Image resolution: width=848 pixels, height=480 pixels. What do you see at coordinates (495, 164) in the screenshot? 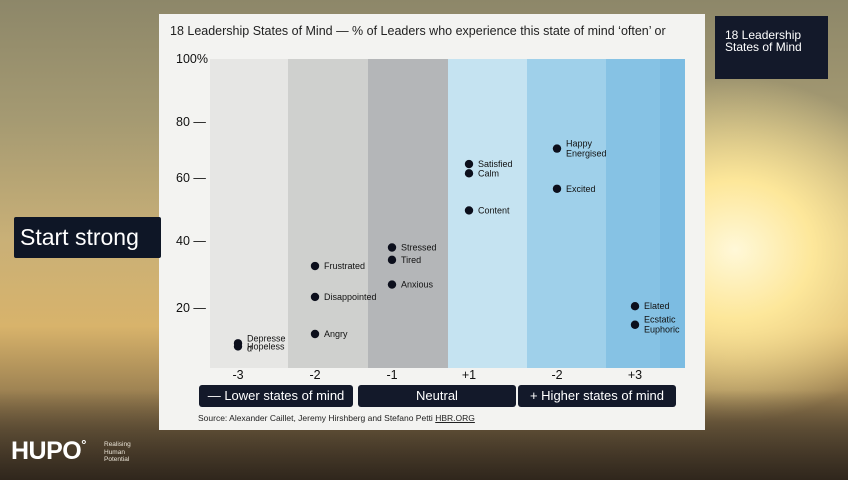
I see `data-point-label: Satisfied` at bounding box center [495, 164].